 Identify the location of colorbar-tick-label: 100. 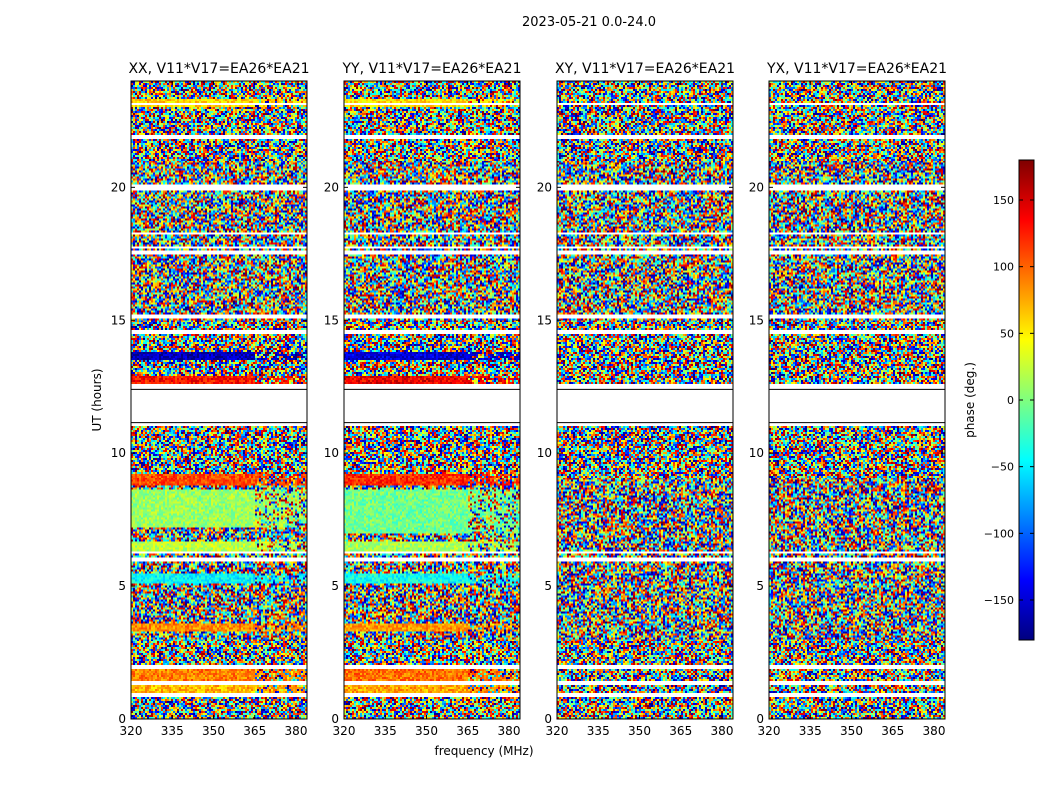
(1003, 267).